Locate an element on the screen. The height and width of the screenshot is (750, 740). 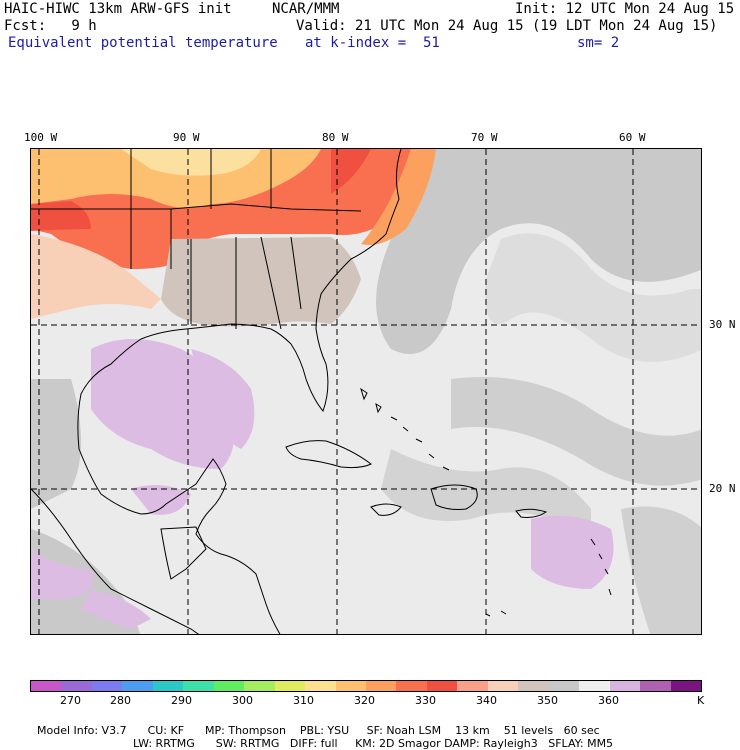
colorbar-tick-300: 300 is located at coordinates (242, 700).